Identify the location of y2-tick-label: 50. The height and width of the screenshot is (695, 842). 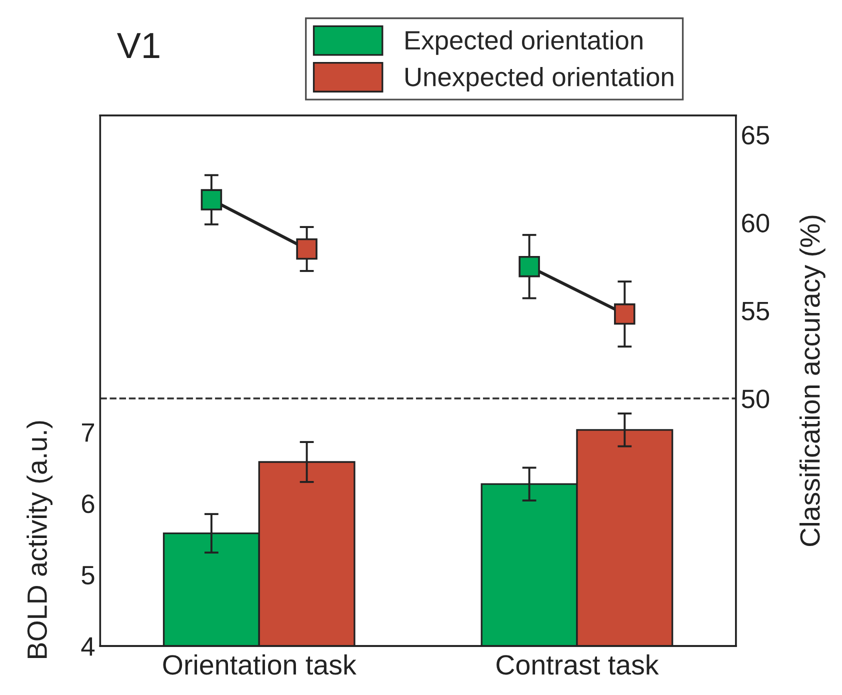
(756, 399).